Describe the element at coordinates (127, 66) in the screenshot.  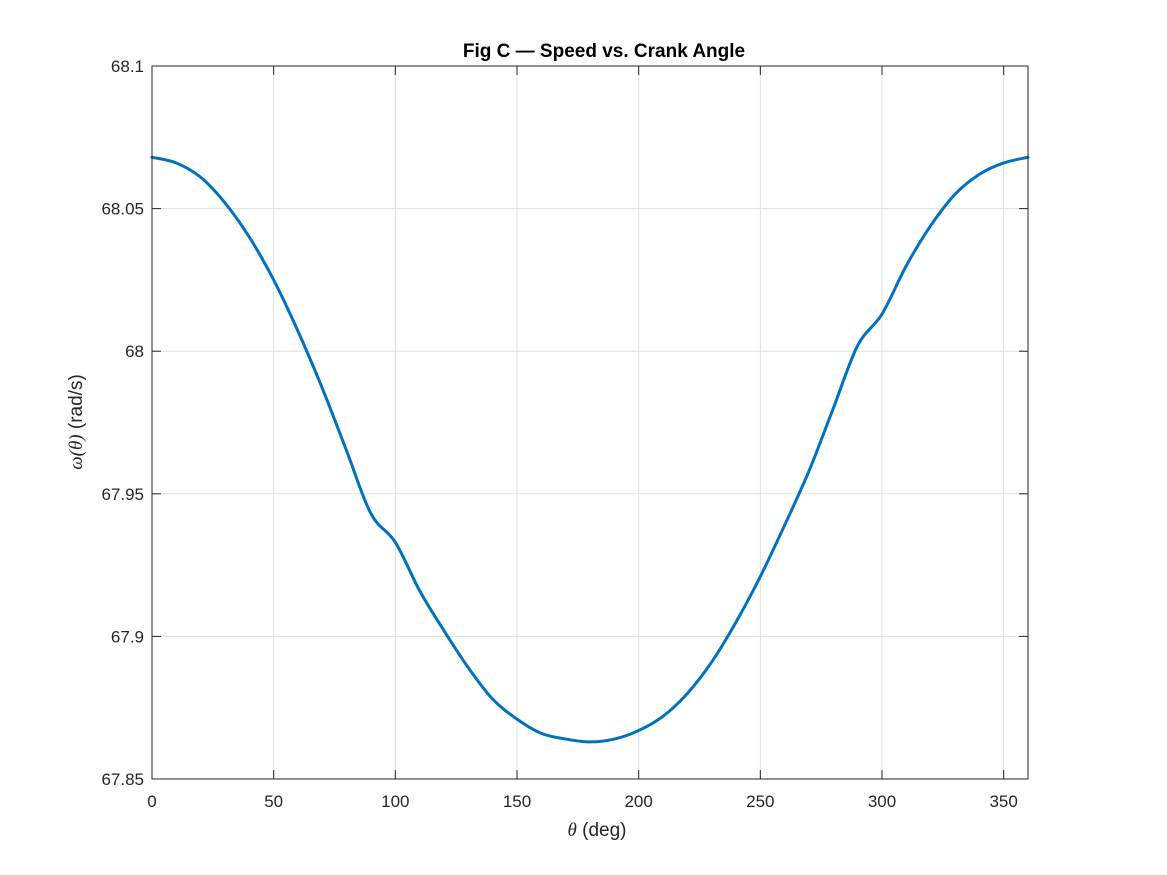
I see `y-tick-label: 68.1` at that location.